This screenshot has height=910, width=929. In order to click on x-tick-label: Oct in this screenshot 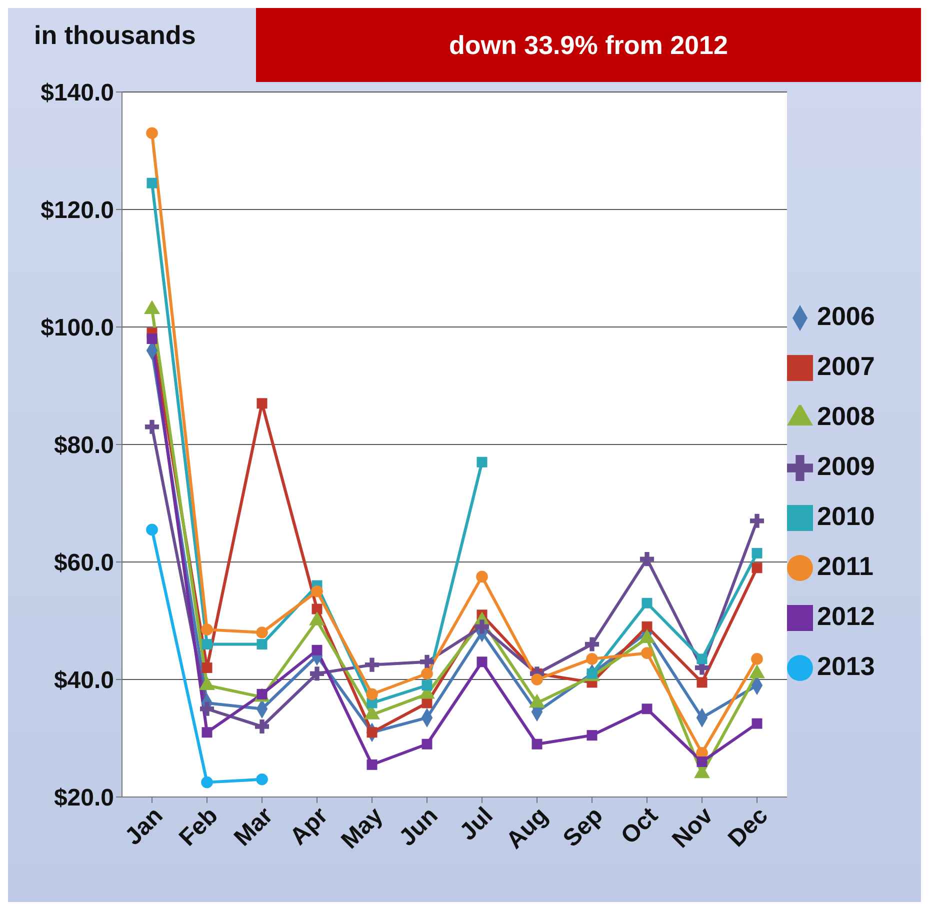, I will do `click(640, 826)`.